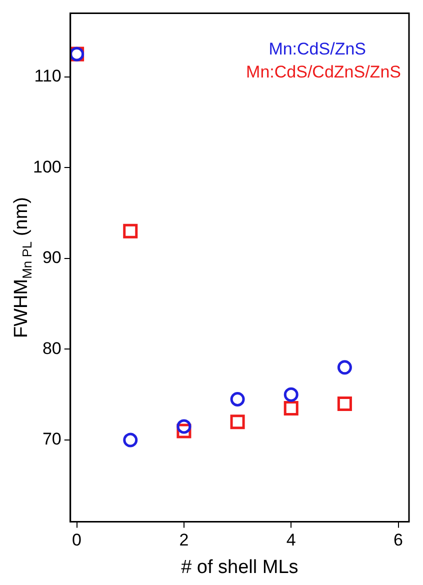 The image size is (423, 585). I want to click on x-tick-label: 0, so click(77, 540).